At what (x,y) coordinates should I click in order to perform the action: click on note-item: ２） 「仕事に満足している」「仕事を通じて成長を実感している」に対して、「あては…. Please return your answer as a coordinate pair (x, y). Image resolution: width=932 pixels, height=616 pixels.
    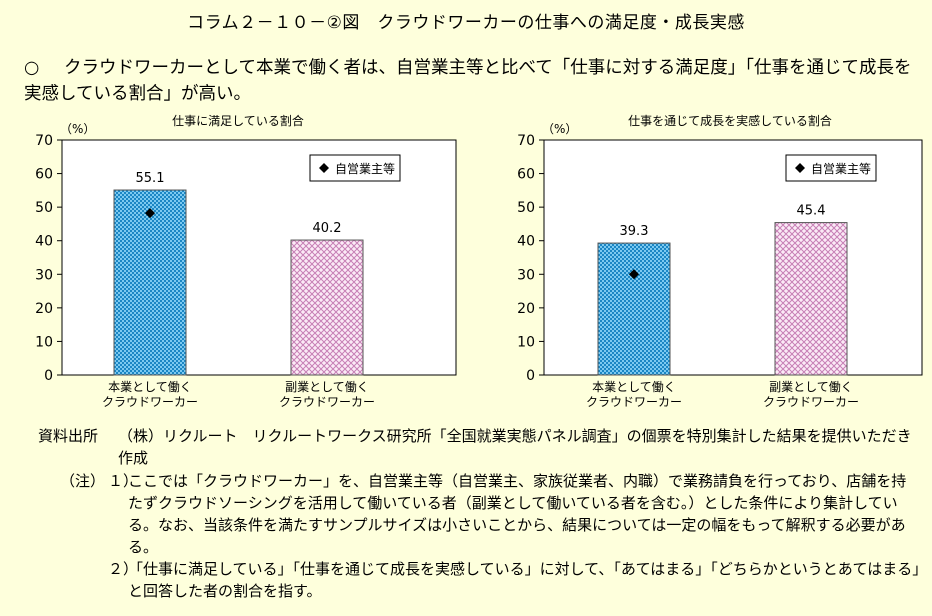
    Looking at the image, I should click on (490, 580).